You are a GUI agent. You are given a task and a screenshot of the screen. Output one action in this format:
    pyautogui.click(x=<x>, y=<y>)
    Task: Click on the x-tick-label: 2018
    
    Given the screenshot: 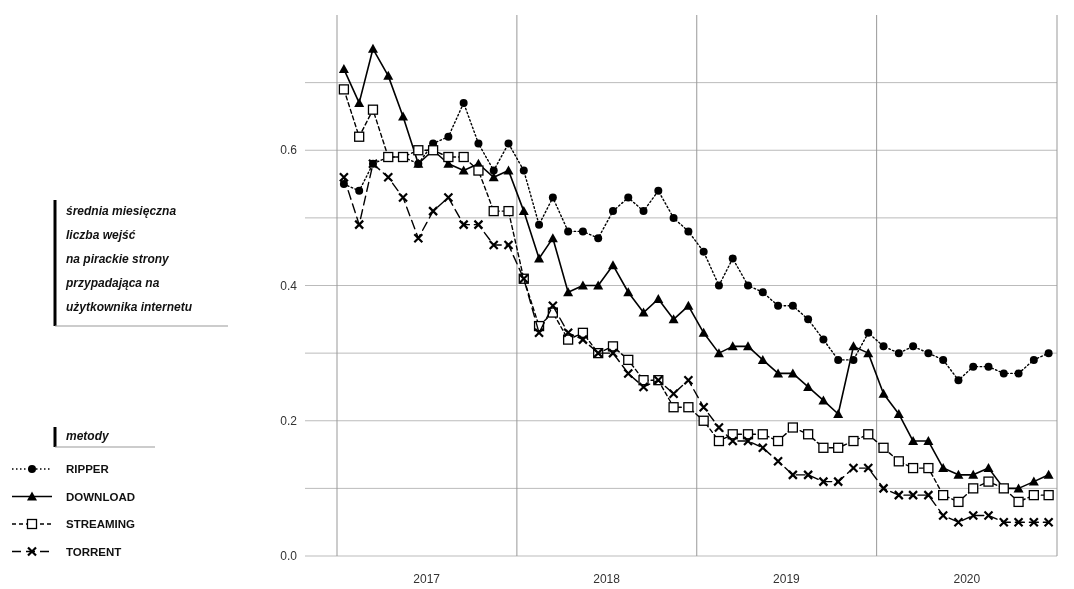 What is the action you would take?
    pyautogui.click(x=607, y=579)
    